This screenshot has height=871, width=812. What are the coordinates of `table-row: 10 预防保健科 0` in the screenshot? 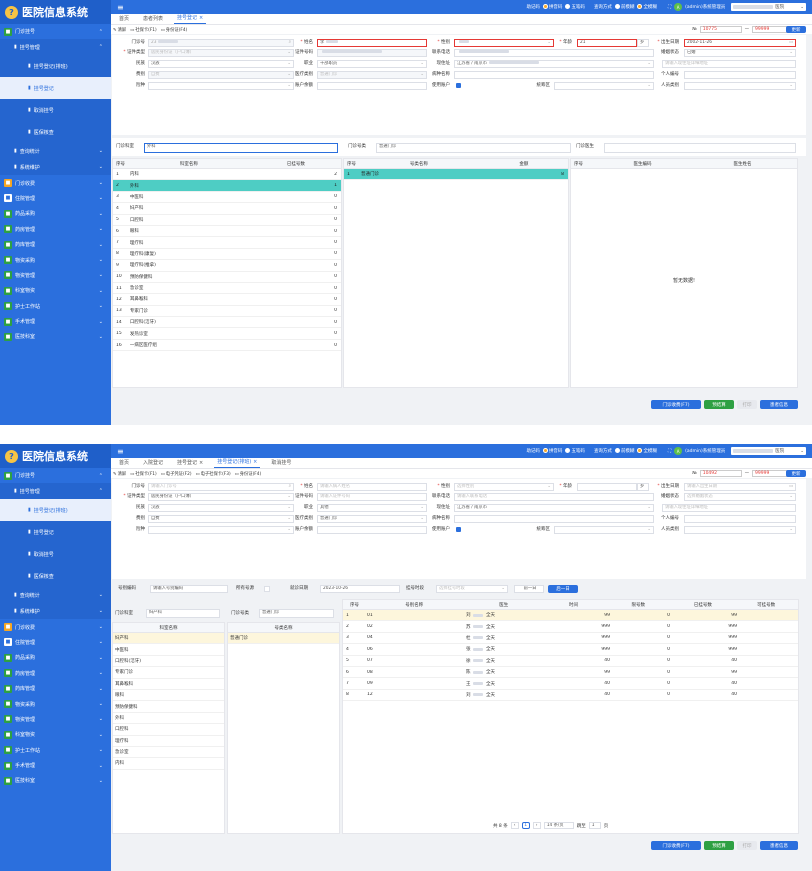 It's located at (227, 277).